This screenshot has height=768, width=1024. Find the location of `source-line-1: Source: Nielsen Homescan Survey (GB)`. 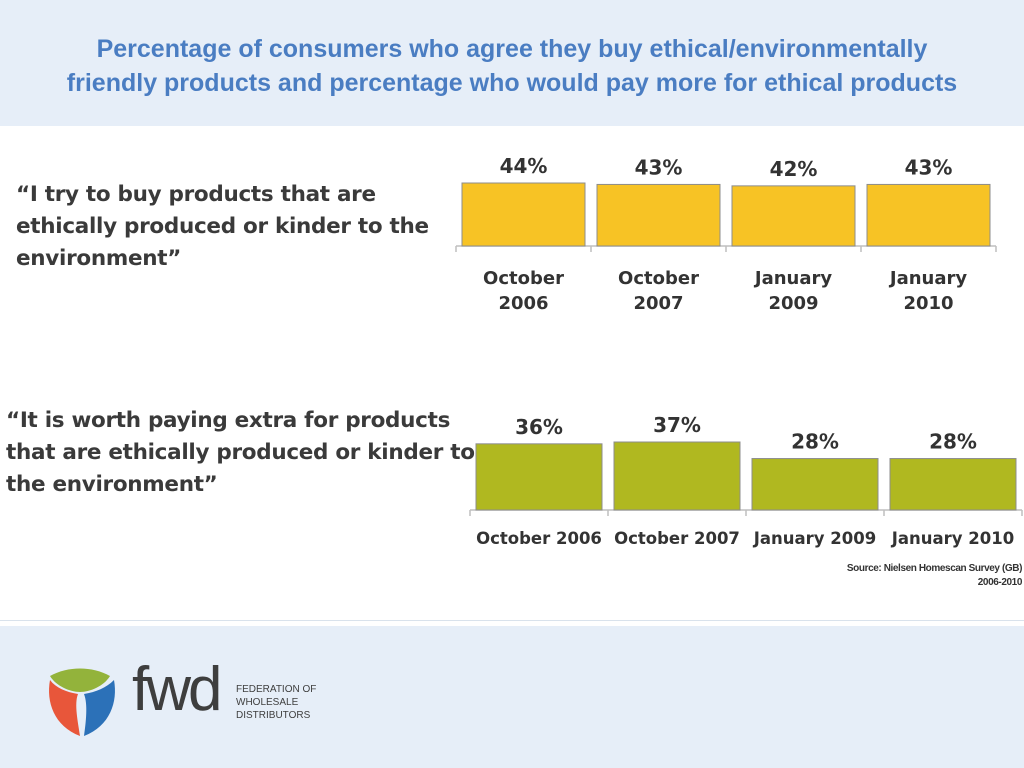

source-line-1: Source: Nielsen Homescan Survey (GB) is located at coordinates (934, 568).